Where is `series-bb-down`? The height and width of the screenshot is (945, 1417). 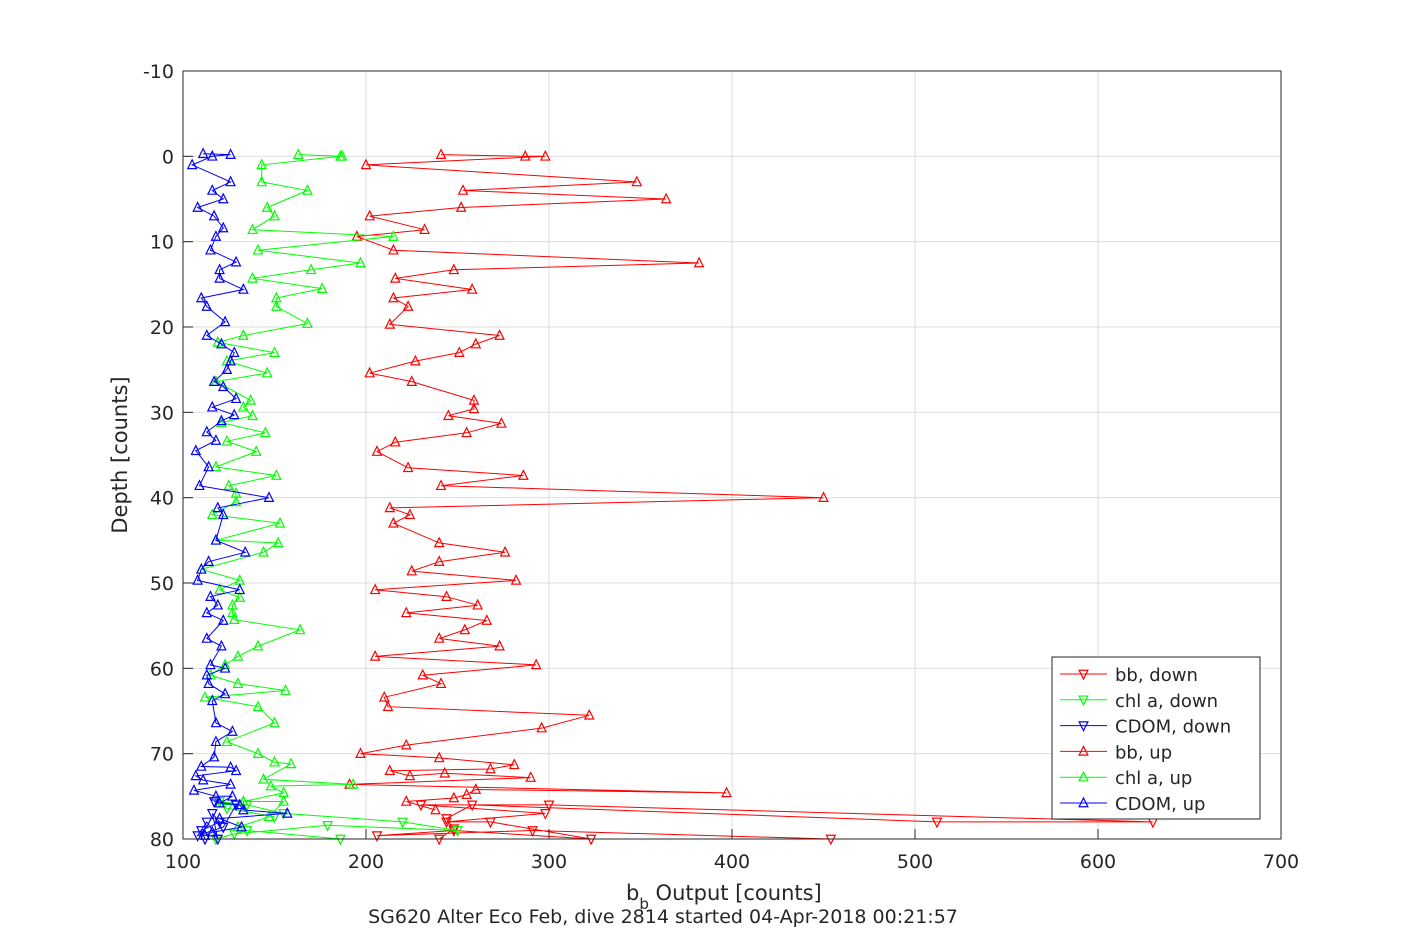
series-bb-down is located at coordinates (765, 823).